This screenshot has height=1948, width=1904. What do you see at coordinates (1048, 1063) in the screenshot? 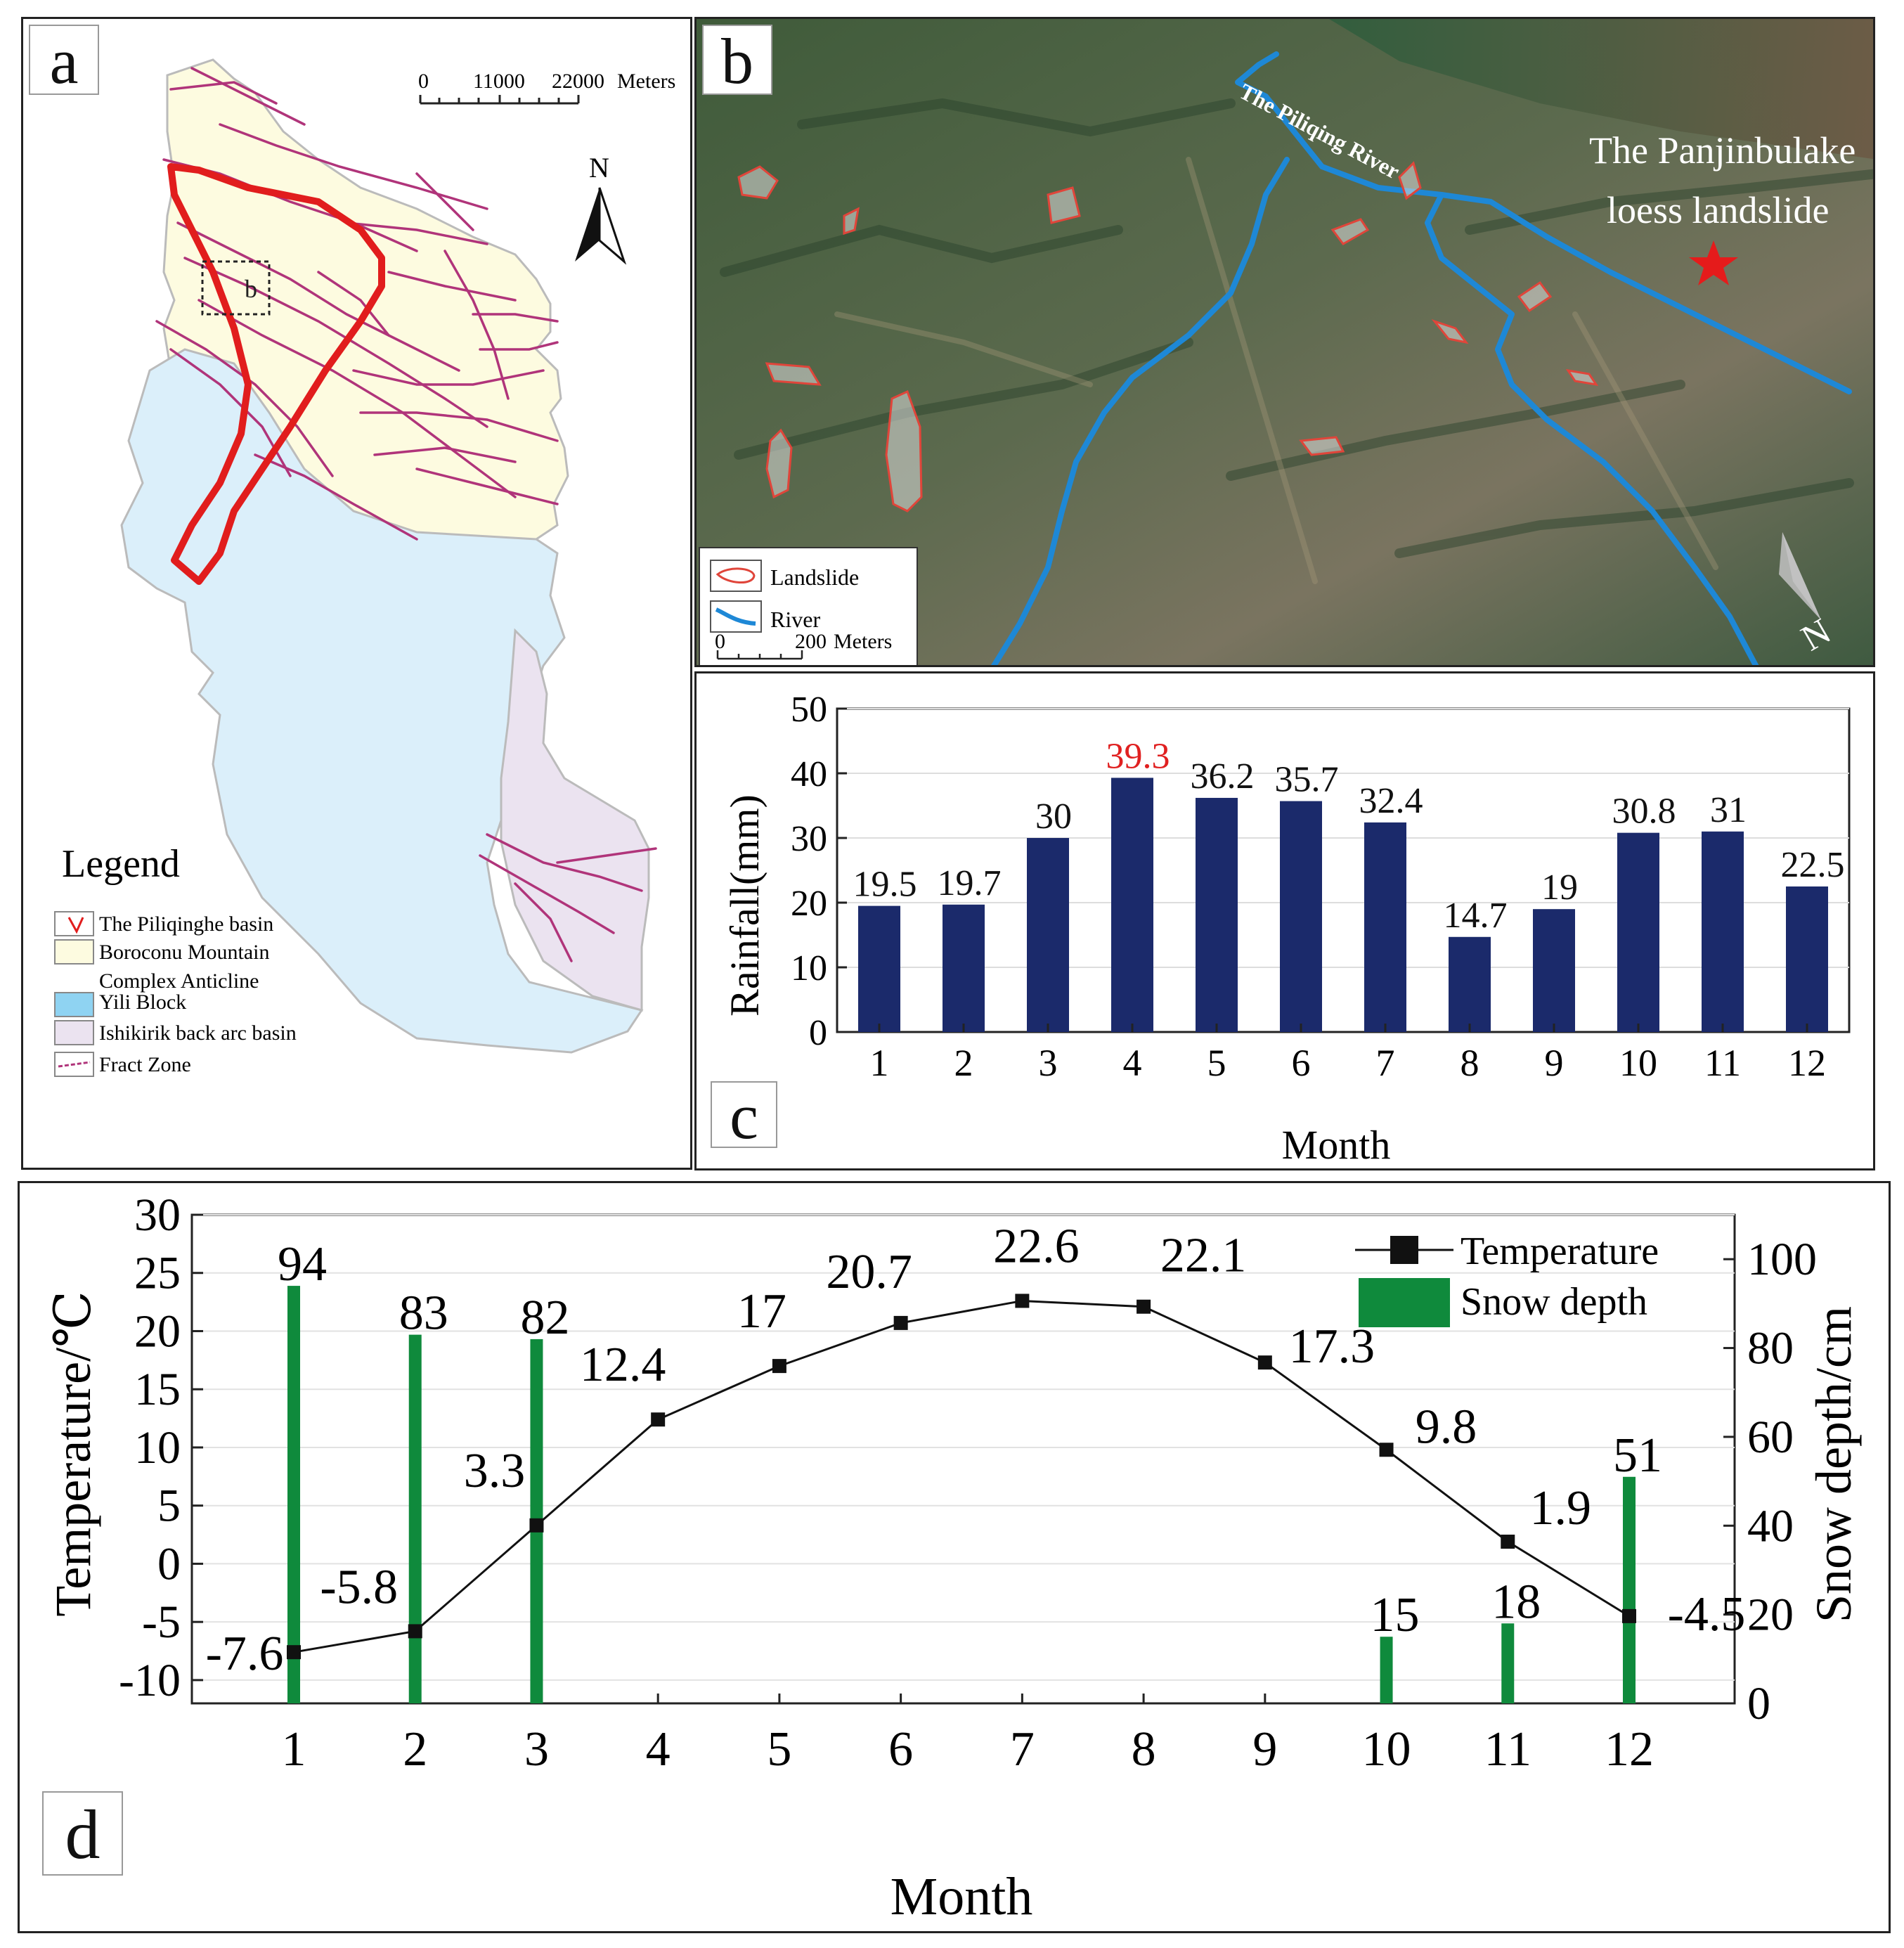
I see `chart-c-xtick-label: 3` at bounding box center [1048, 1063].